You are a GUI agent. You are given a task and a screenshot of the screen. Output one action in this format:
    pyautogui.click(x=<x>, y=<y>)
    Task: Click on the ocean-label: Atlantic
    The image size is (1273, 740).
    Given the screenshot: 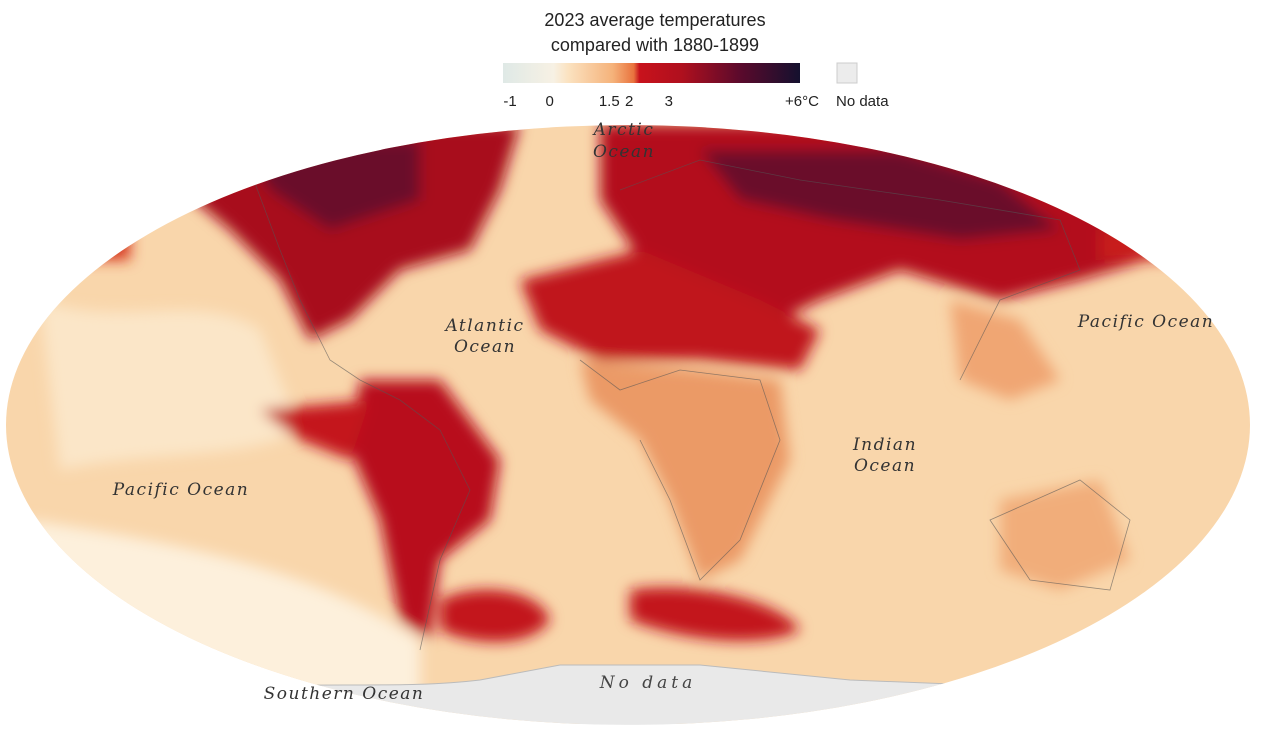 What is the action you would take?
    pyautogui.click(x=483, y=326)
    